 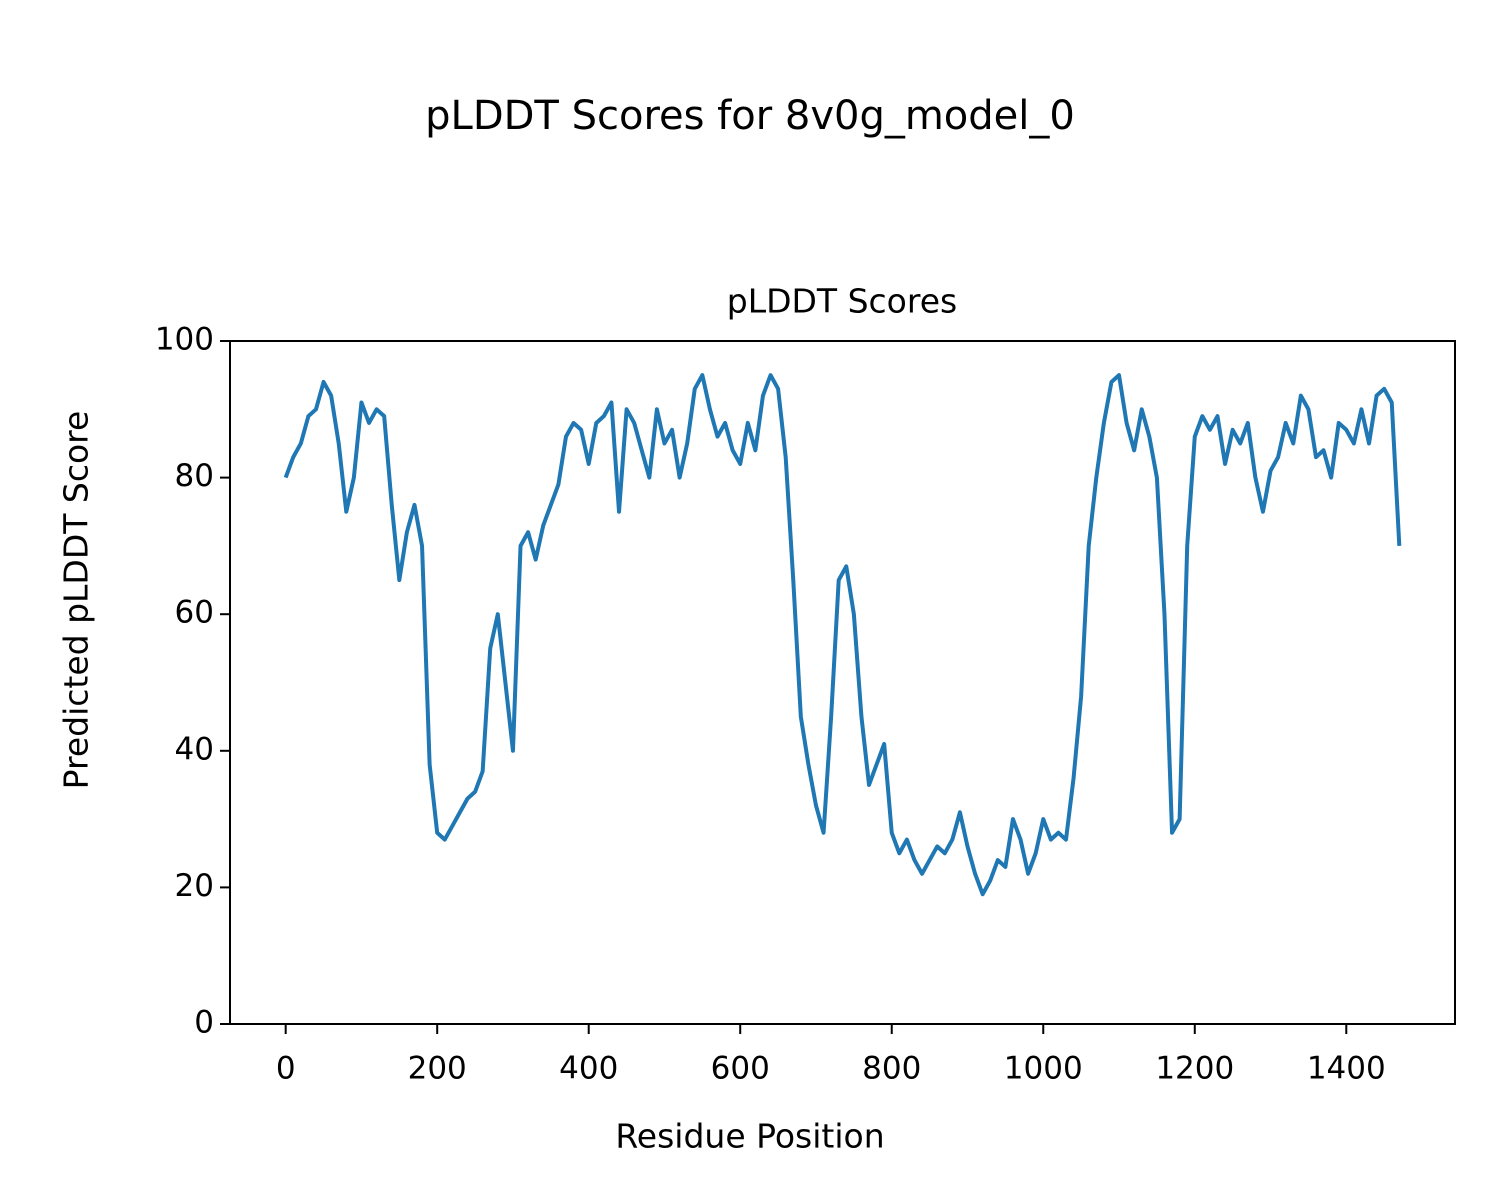 I want to click on y-tick-label: 100, so click(x=184, y=340).